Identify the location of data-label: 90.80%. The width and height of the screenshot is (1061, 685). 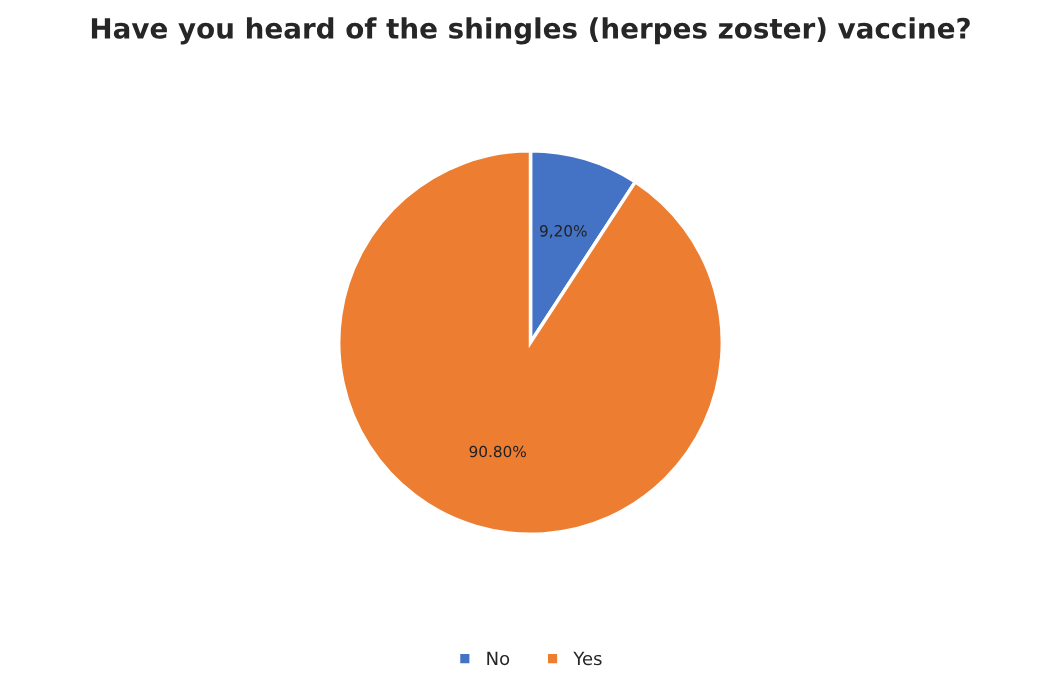
(497, 451).